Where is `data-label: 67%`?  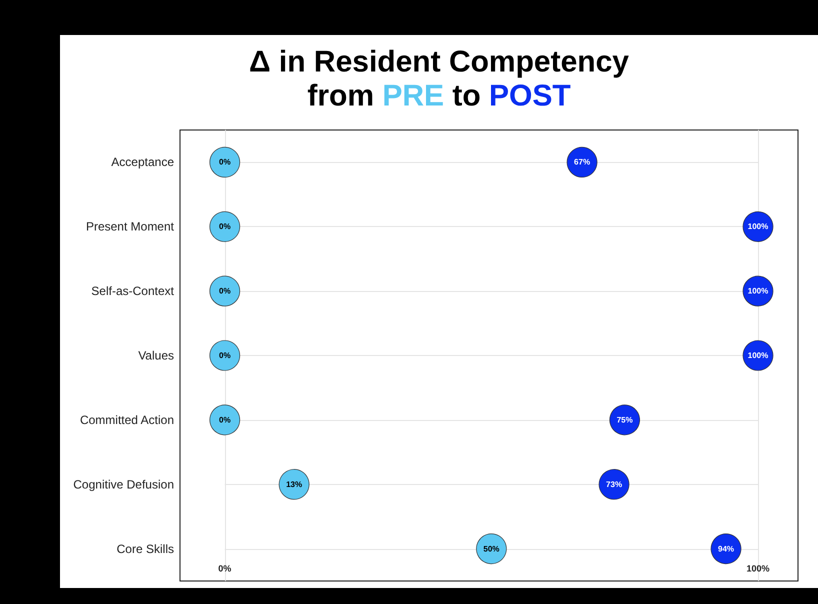
data-label: 67% is located at coordinates (582, 162).